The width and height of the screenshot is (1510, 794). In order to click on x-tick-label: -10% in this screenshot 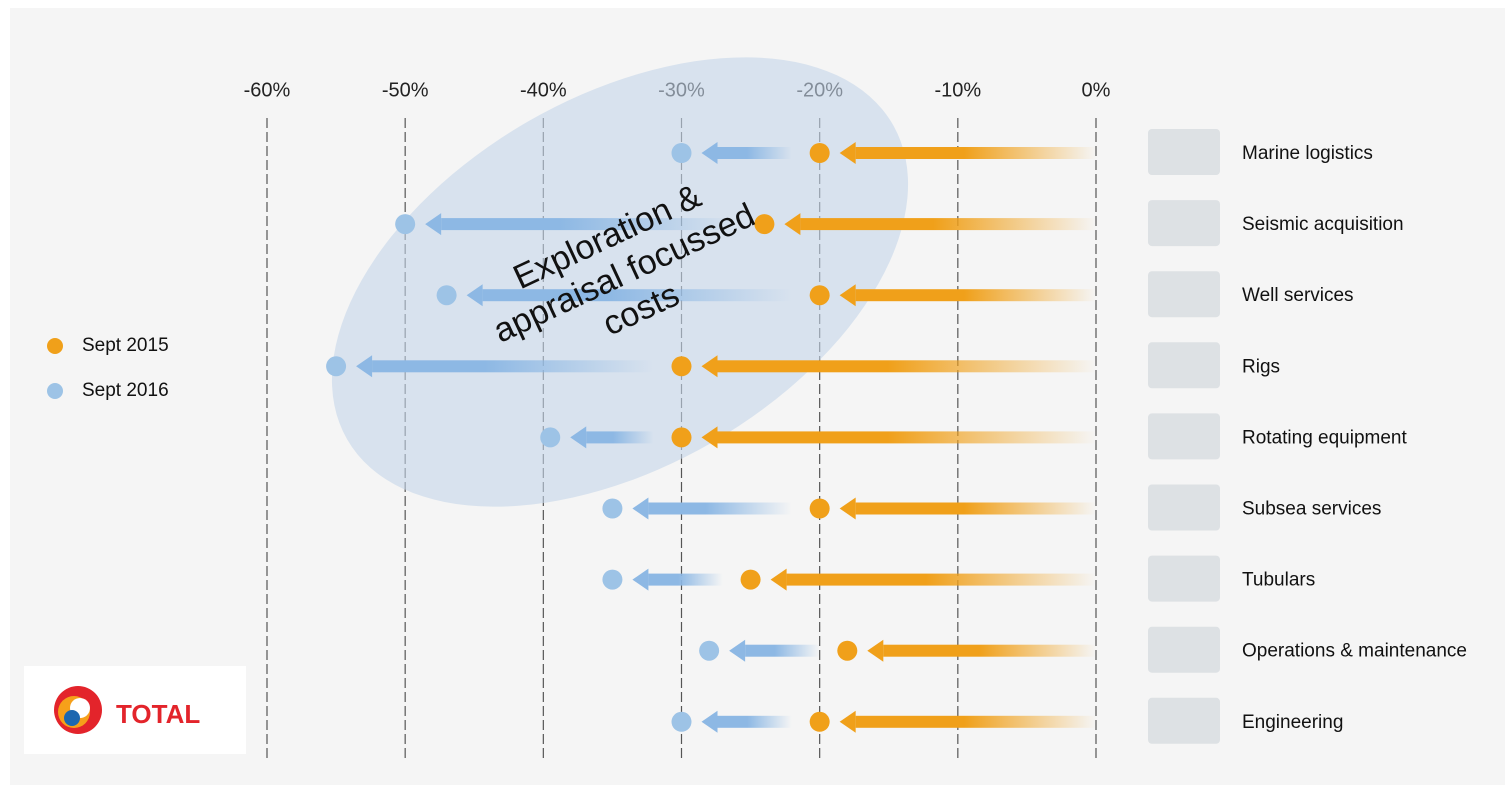, I will do `click(957, 90)`.